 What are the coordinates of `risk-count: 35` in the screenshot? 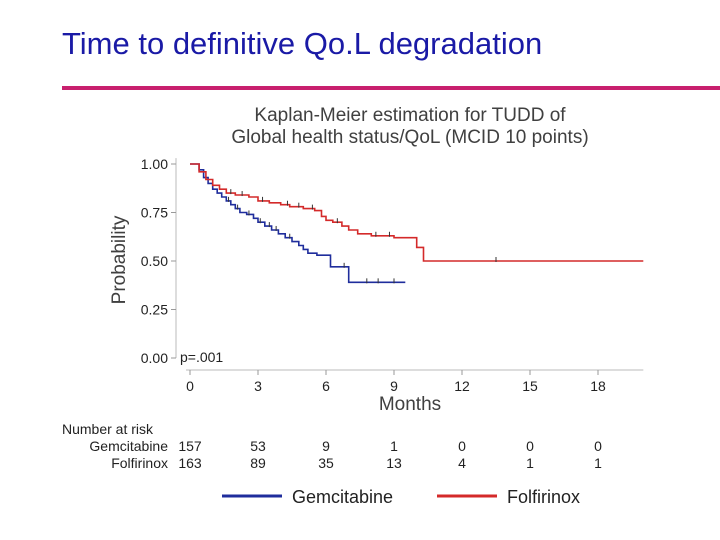 It's located at (326, 463).